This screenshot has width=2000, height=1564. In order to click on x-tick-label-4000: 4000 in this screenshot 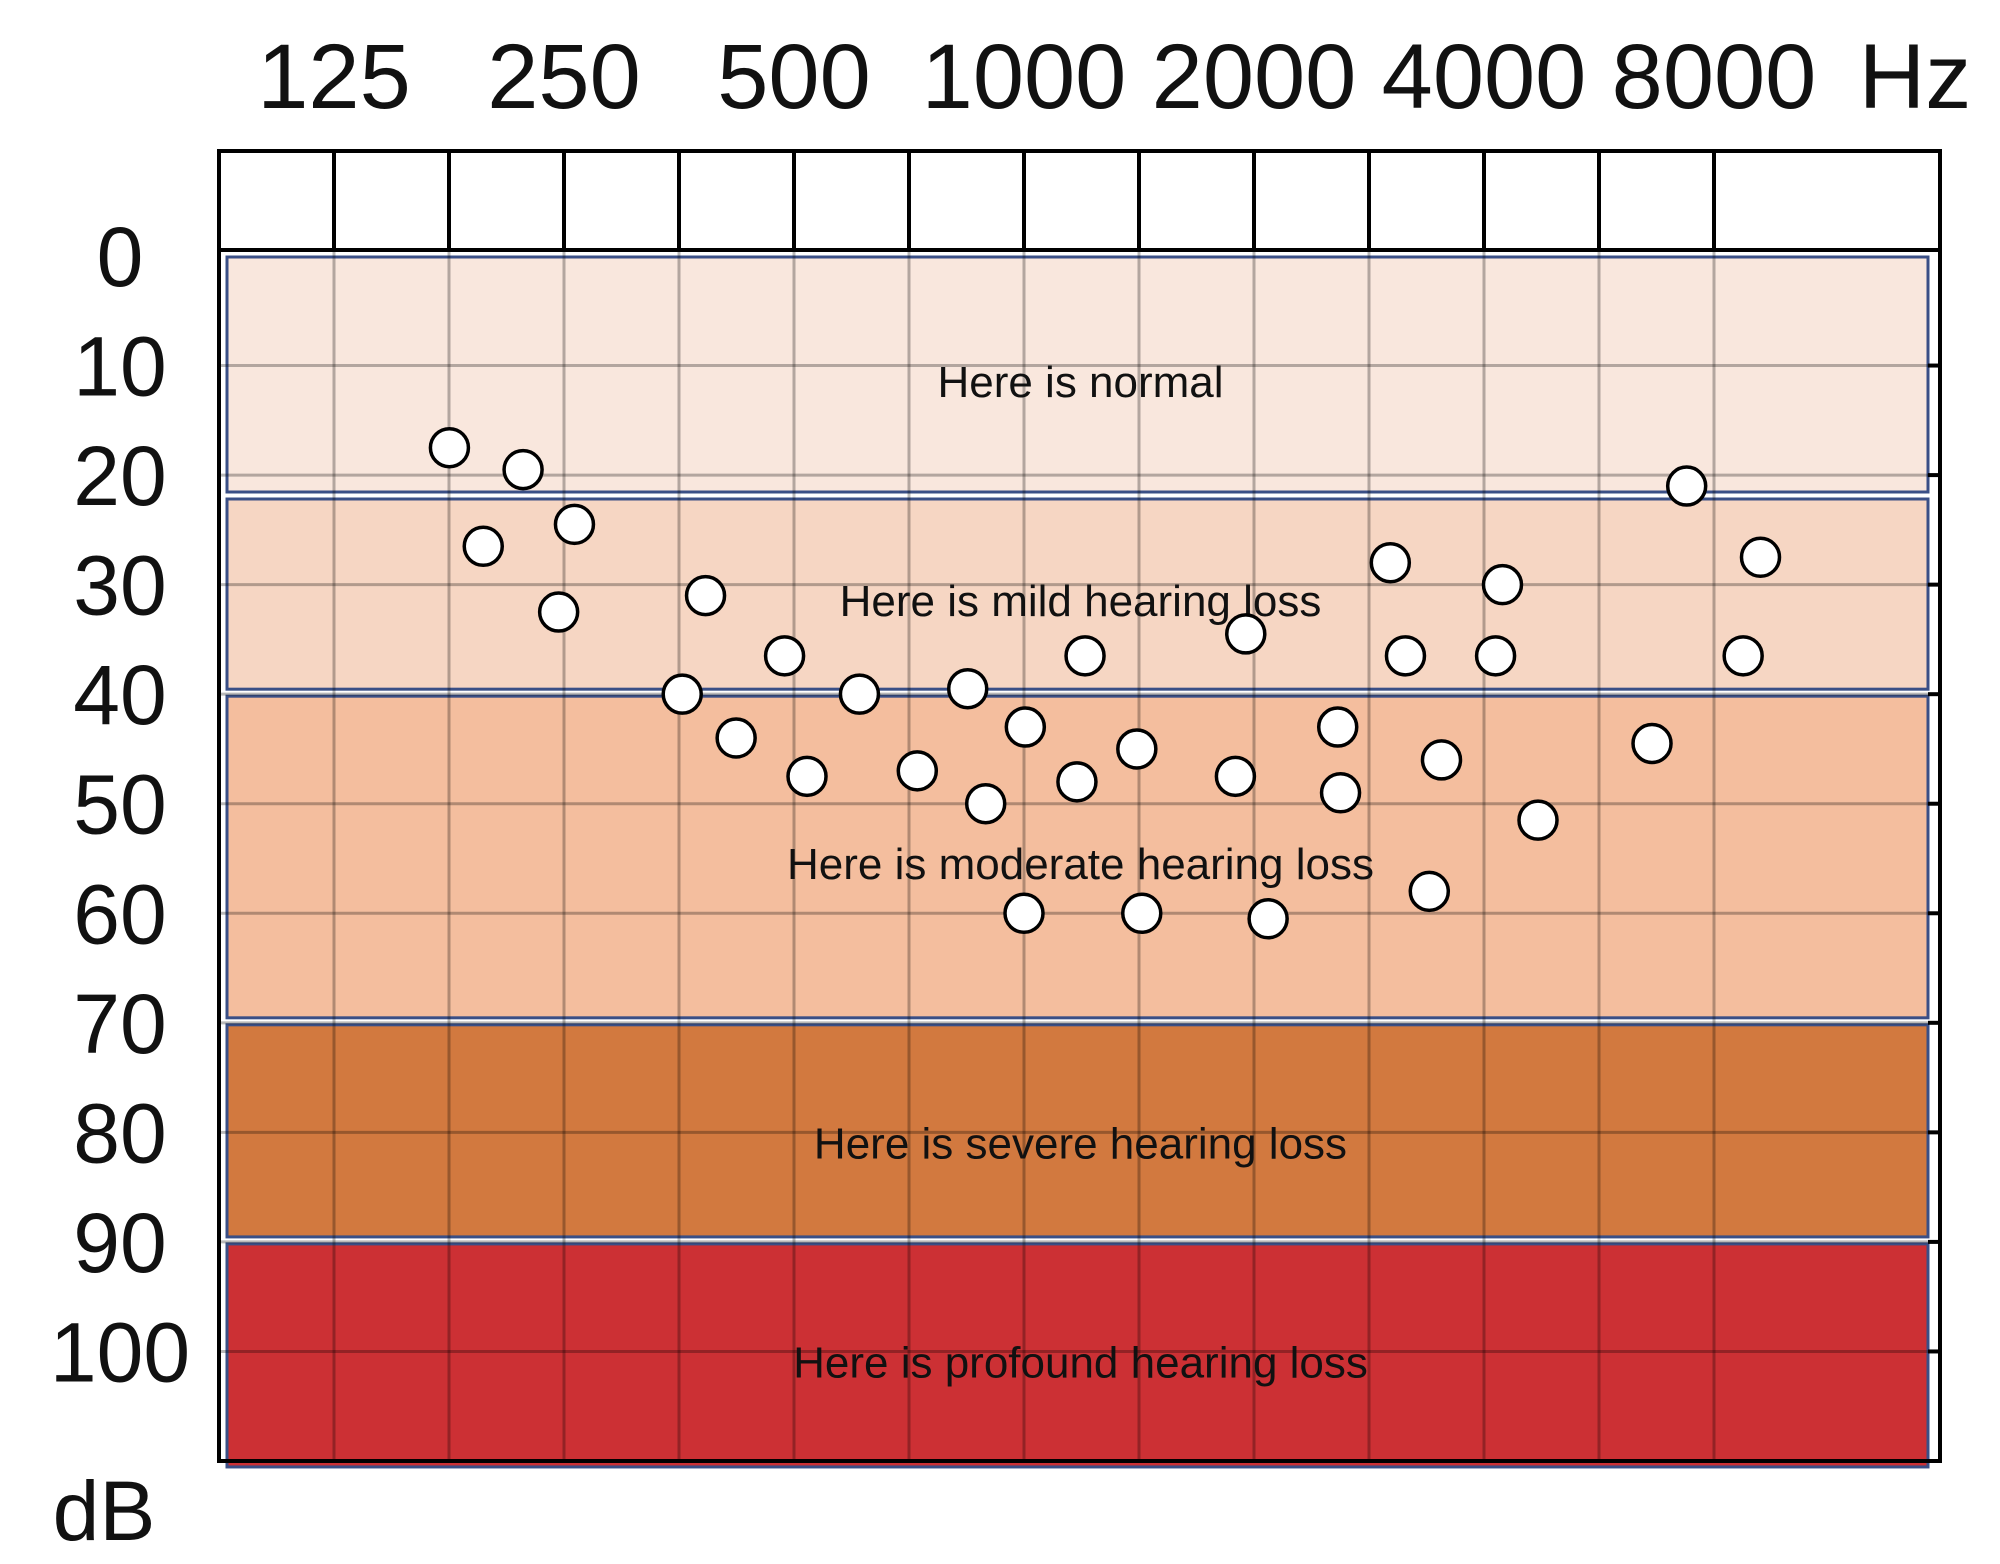, I will do `click(1484, 77)`.